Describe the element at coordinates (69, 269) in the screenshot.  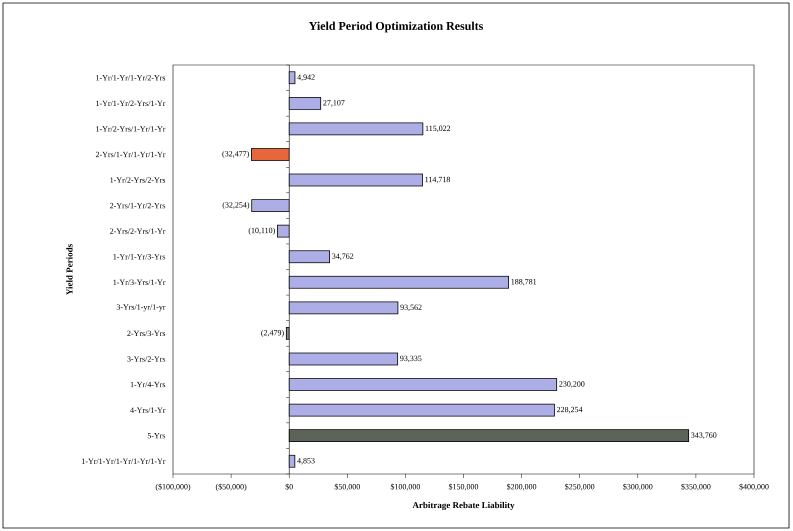
I see `y-axis-title: Yield Periods` at that location.